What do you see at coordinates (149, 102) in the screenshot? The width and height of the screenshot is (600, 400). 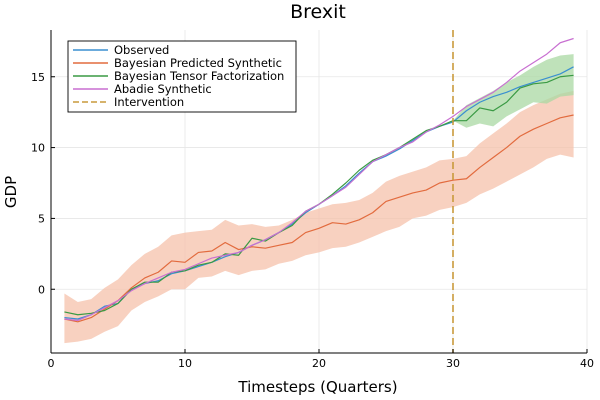 I see `legend-label-intervention: Intervention` at bounding box center [149, 102].